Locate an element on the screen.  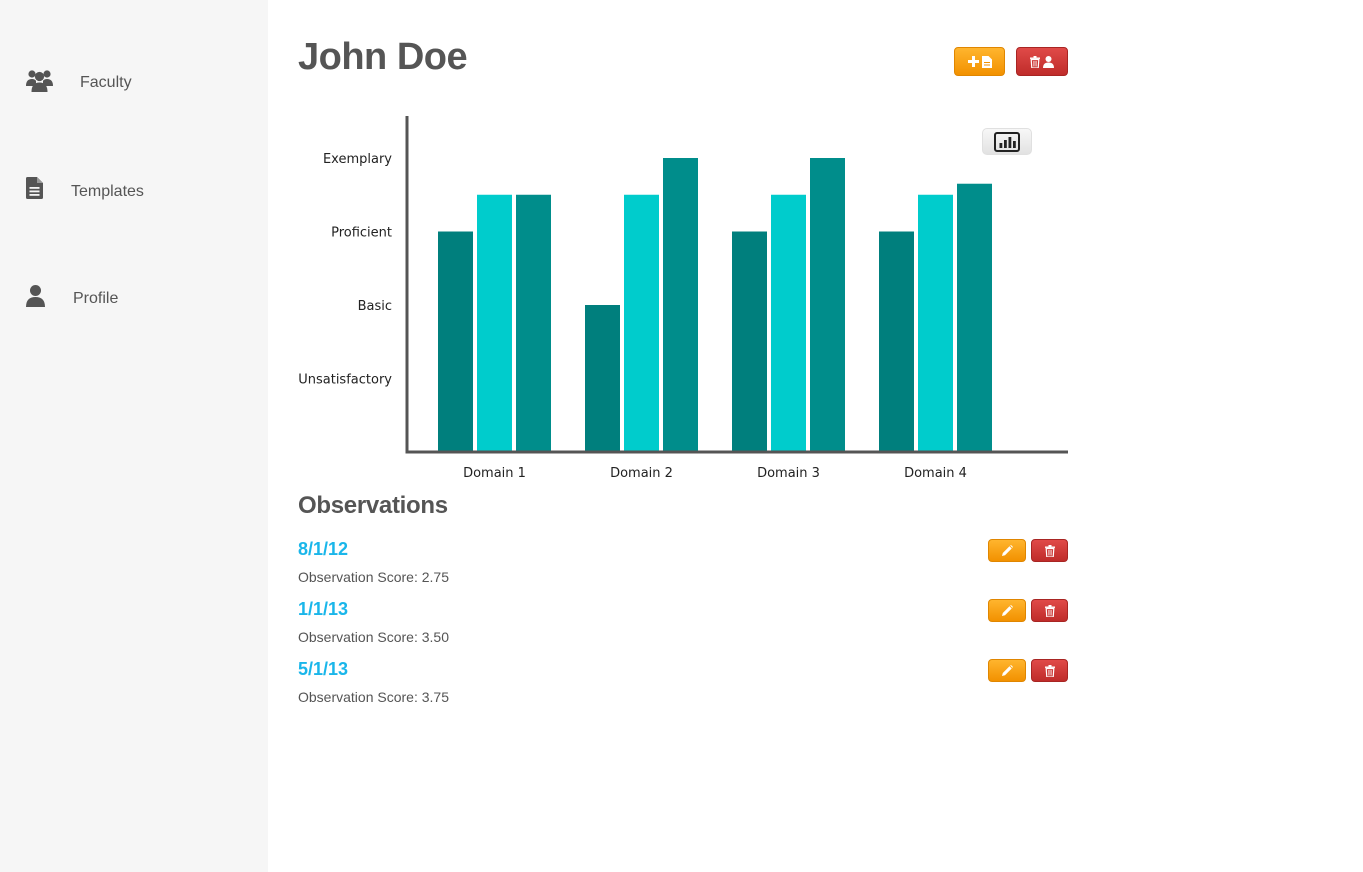
chart-toggle-button is located at coordinates (1007, 141).